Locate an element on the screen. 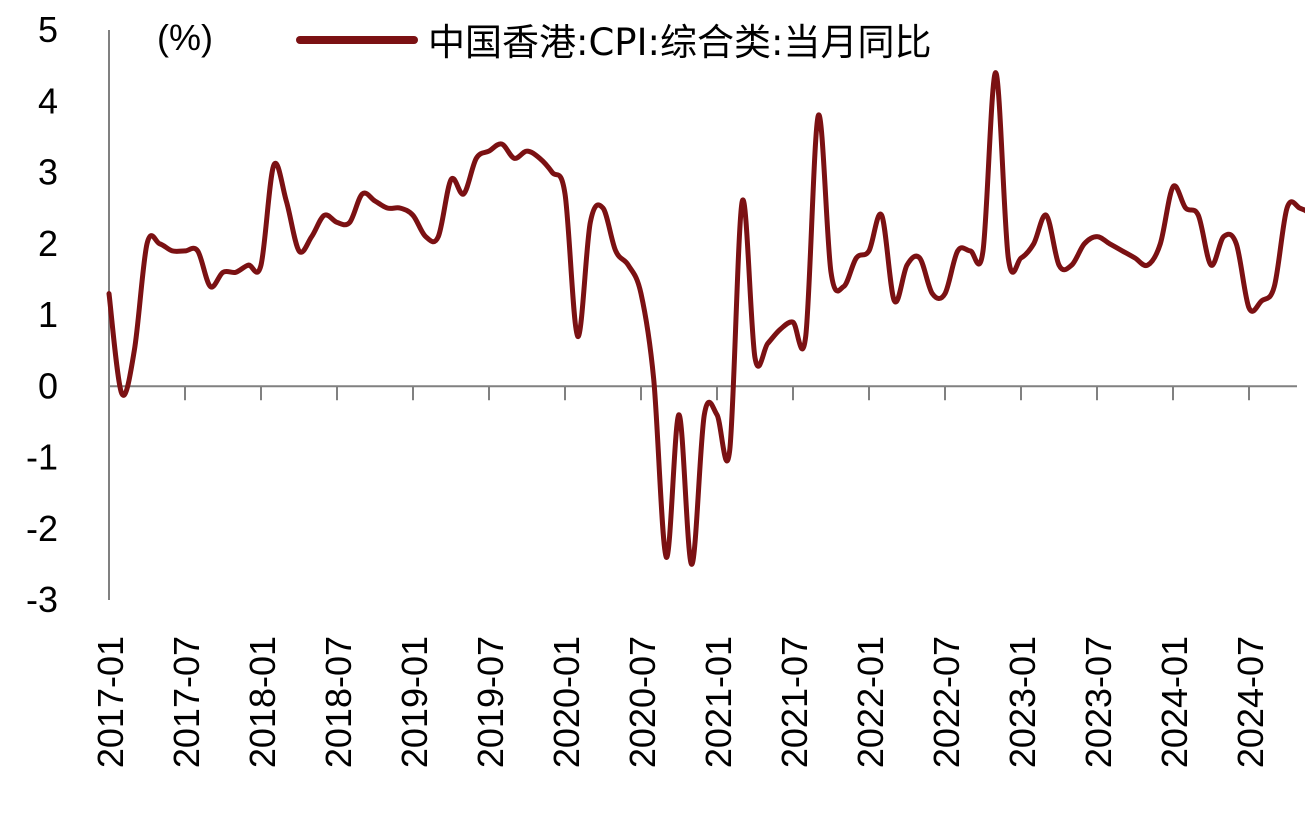 Image resolution: width=1305 pixels, height=816 pixels. y-tick-label: -2 is located at coordinates (42, 528).